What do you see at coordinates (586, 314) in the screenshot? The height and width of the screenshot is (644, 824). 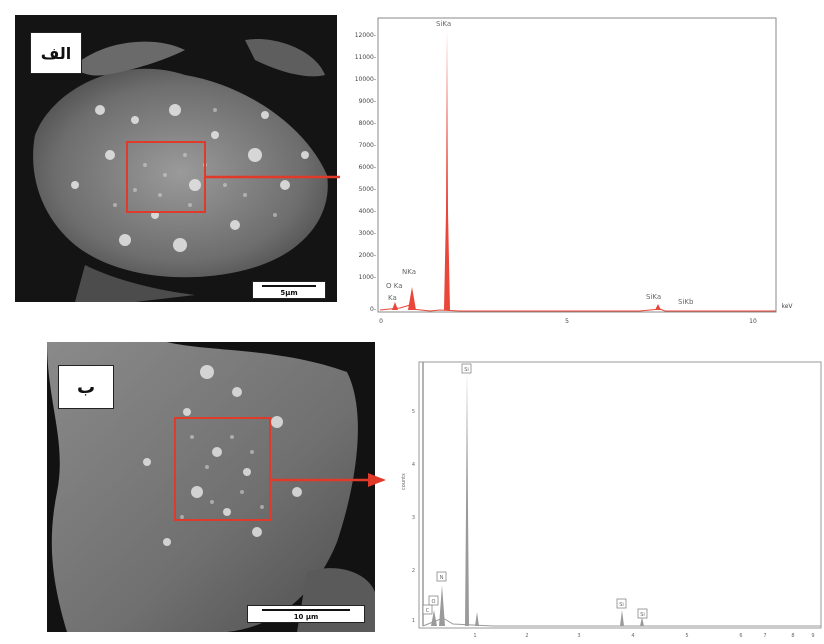 I see `spectrum-a-x-ticks: 0 5 10 keV` at bounding box center [586, 314].